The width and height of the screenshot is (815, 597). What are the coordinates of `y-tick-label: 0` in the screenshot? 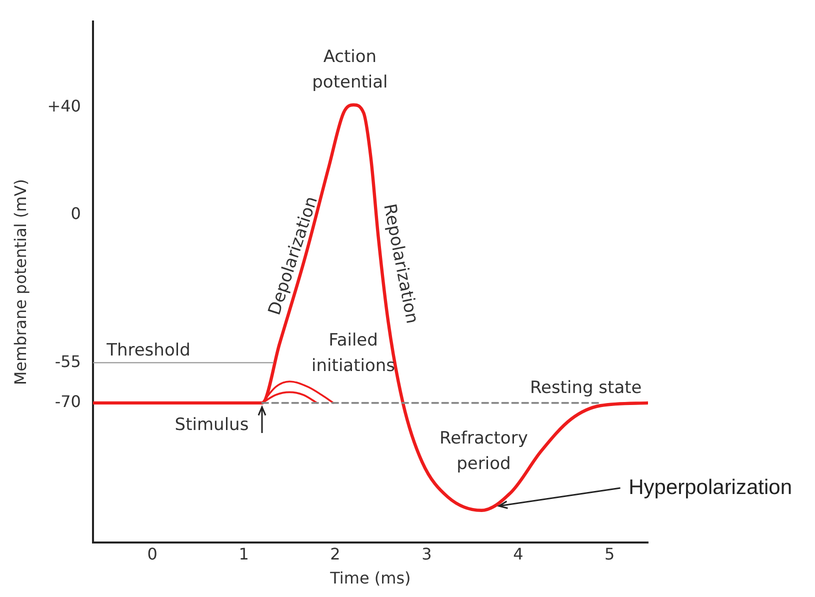 It's located at (75, 214).